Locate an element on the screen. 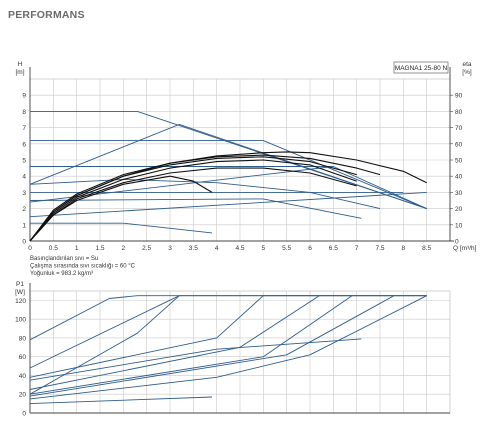  head-y-tick-label: 5 is located at coordinates (24, 161).